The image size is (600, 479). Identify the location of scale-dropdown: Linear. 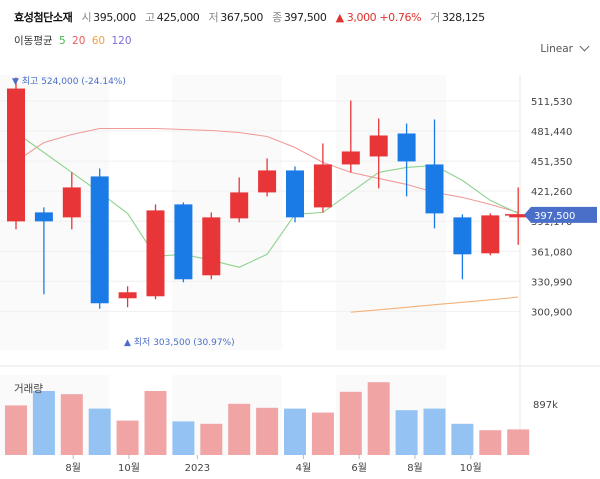
(565, 48).